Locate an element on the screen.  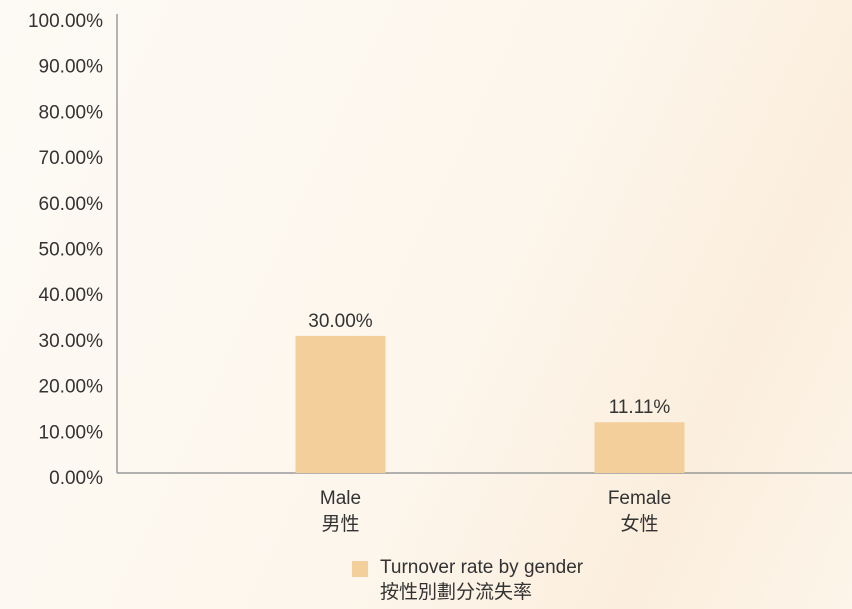
y-tick-label: 100.00% is located at coordinates (65, 21).